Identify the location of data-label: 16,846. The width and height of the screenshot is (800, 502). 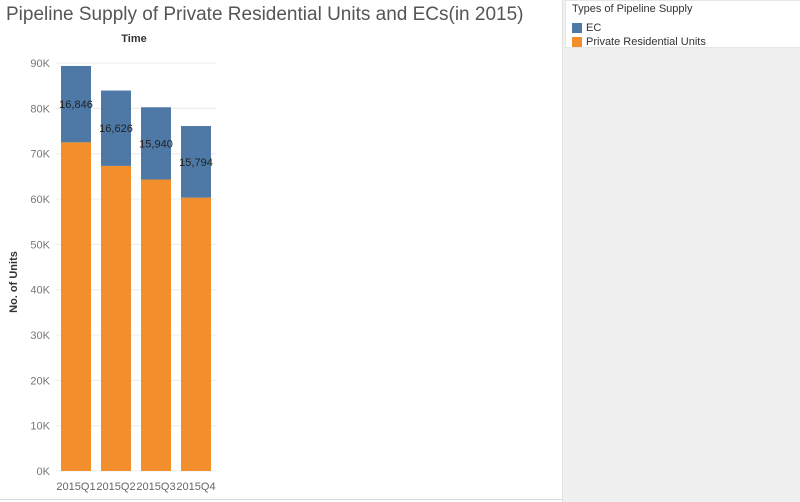
(76, 105).